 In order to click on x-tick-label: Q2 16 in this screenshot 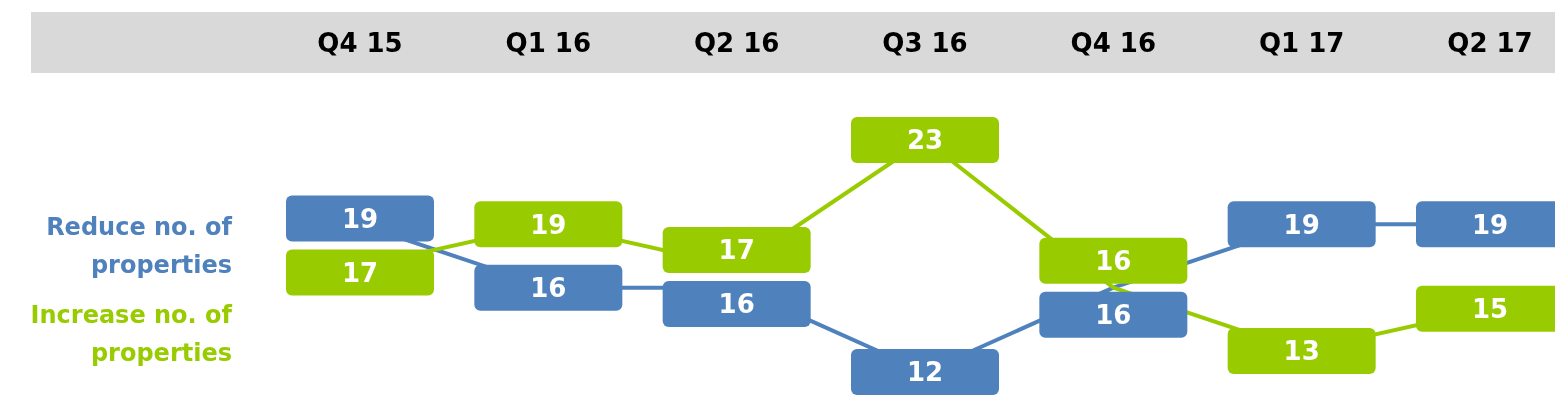, I will do `click(736, 43)`.